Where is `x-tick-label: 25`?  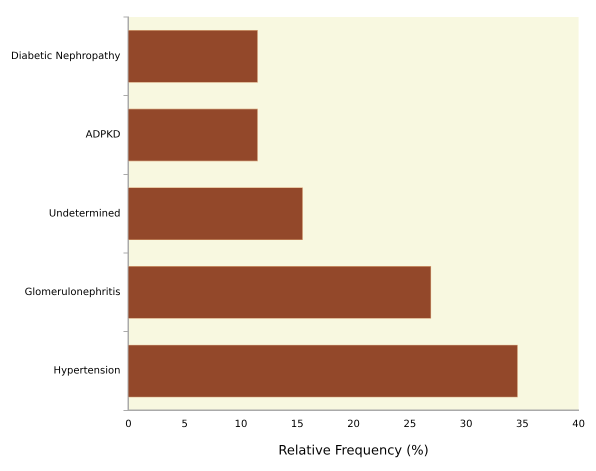
x-tick-label: 25 is located at coordinates (409, 424).